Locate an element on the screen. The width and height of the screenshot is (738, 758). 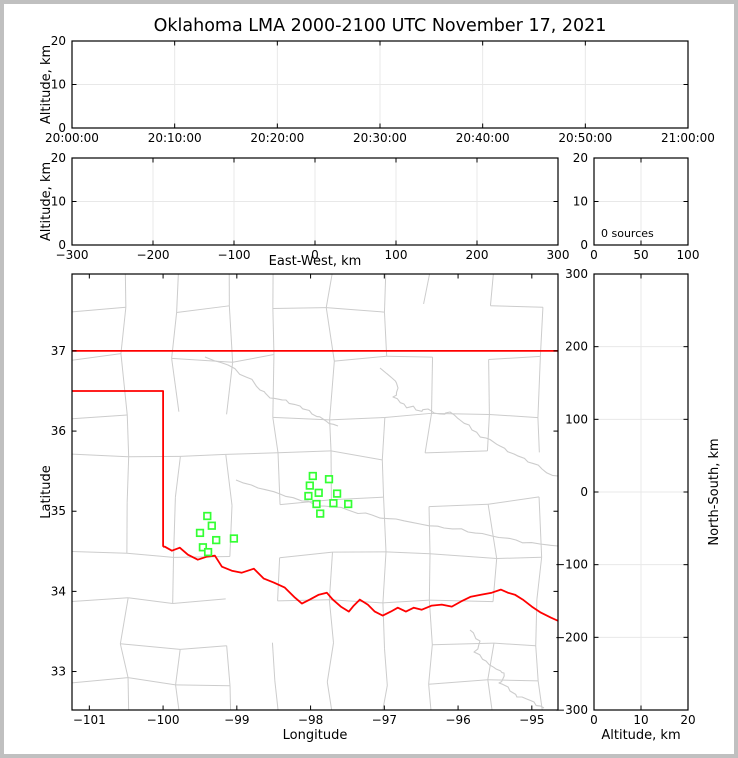
alt-histogram-xtick-label: 100 is located at coordinates (688, 255).